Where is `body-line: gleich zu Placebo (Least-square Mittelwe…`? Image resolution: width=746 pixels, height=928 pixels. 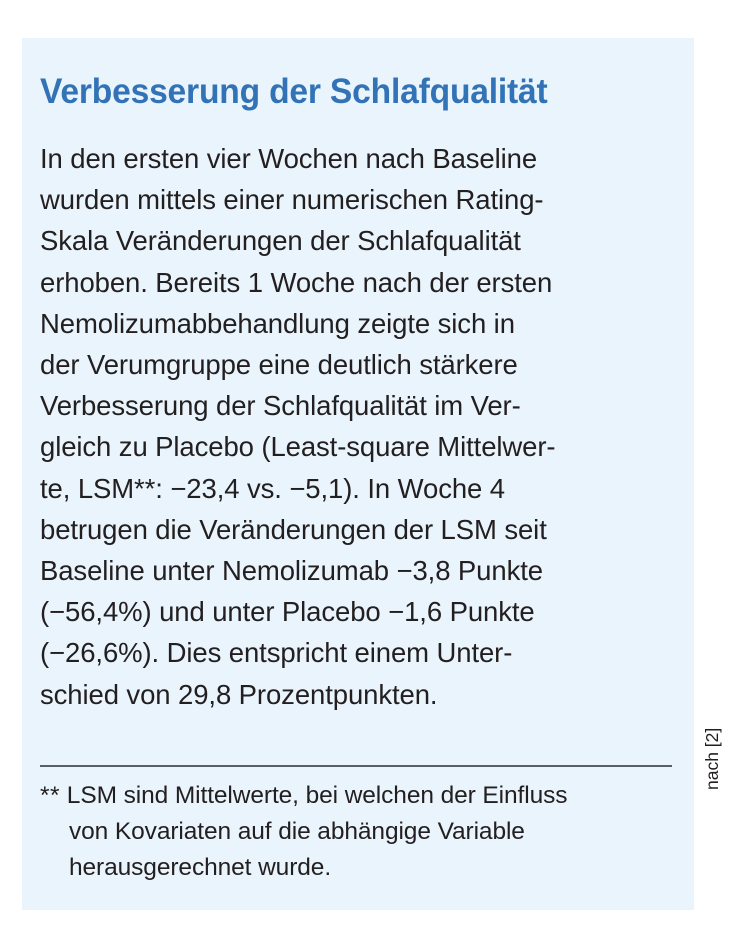
body-line: gleich zu Placebo (Least-square Mittelwe… is located at coordinates (298, 447).